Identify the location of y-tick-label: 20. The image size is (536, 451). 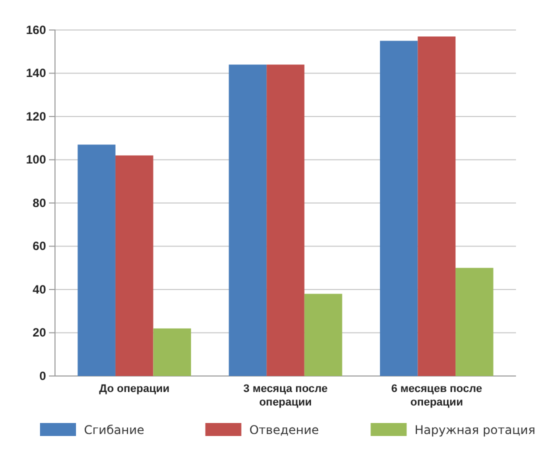
(39, 333).